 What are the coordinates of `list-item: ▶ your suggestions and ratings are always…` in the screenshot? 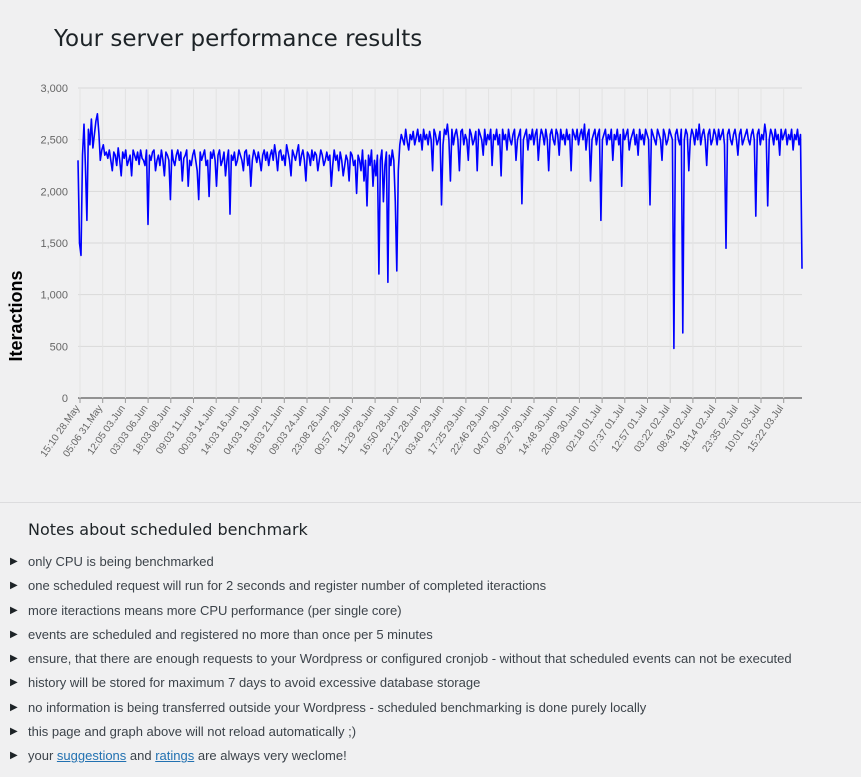 It's located at (401, 757).